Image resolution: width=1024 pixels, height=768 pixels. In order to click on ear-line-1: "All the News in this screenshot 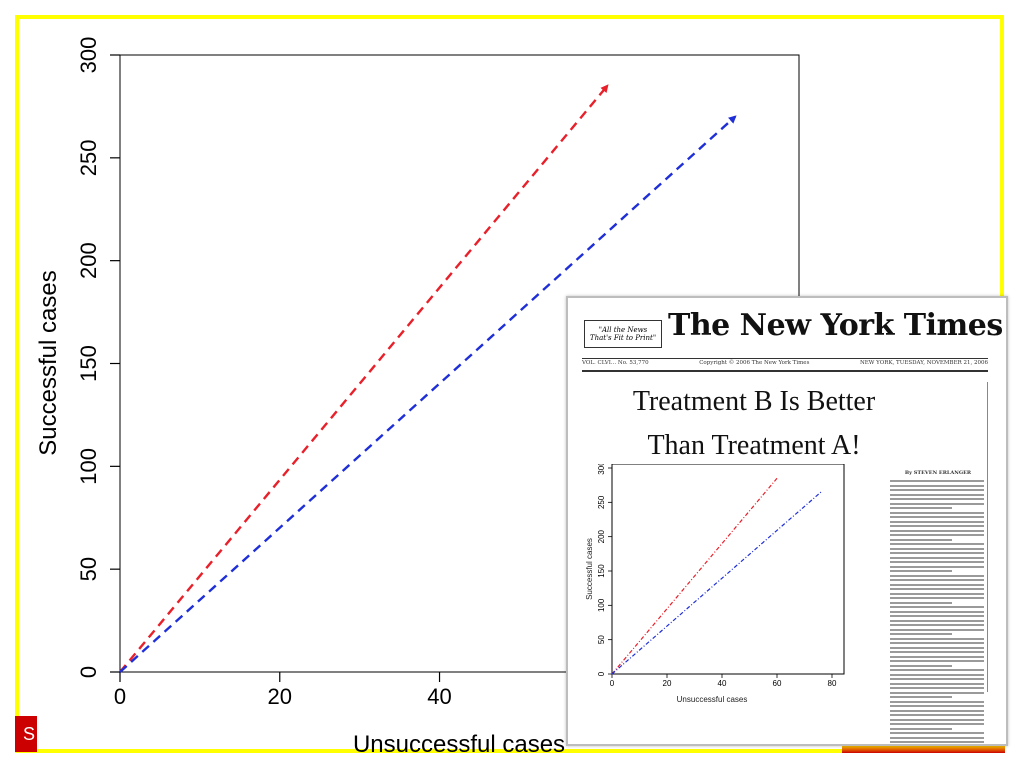, I will do `click(623, 330)`.